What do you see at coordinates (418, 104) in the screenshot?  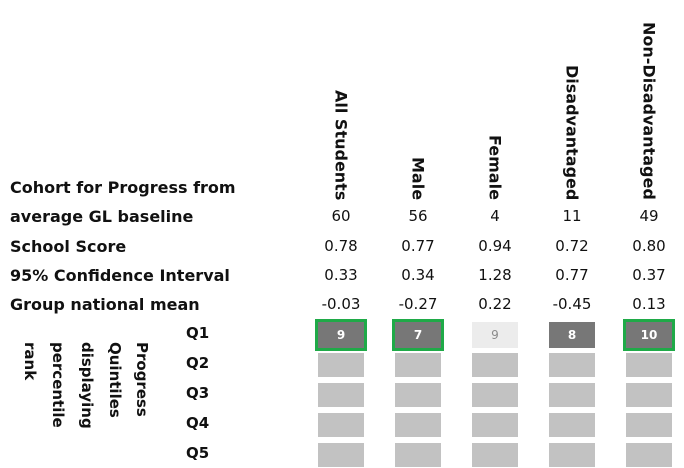 I see `column-header-male: Male` at bounding box center [418, 104].